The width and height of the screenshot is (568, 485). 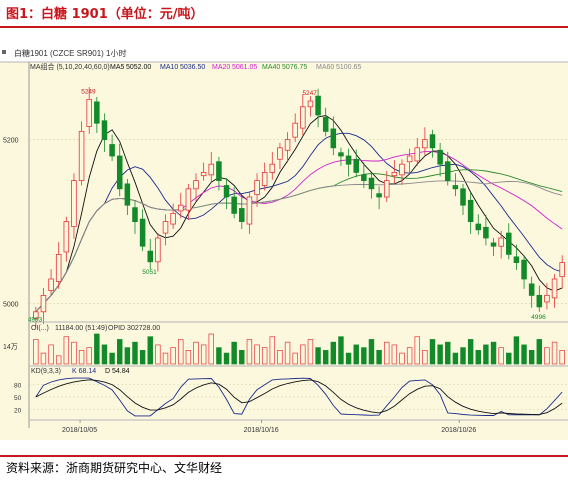 What do you see at coordinates (325, 67) in the screenshot?
I see `ma60-legend: MA60` at bounding box center [325, 67].